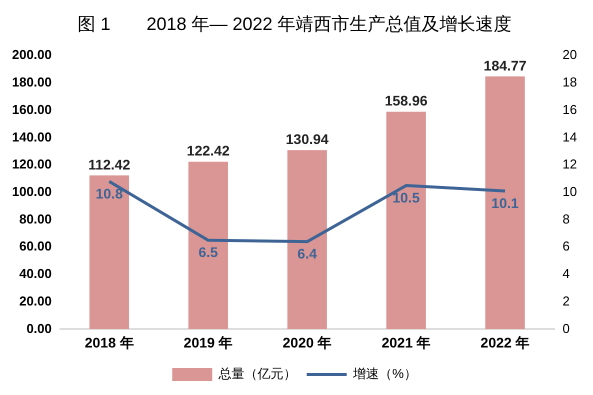 This screenshot has height=395, width=593. I want to click on chart-title: 图 1 2018 年— 2022 年靖西市生产总值及增长速度, so click(294, 24).